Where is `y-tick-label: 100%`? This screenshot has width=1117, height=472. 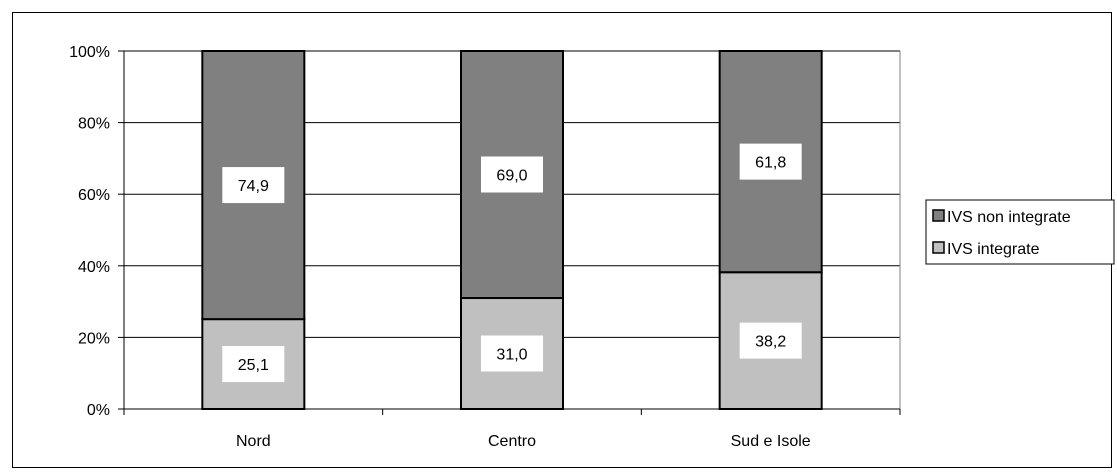 y-tick-label: 100% is located at coordinates (89, 52).